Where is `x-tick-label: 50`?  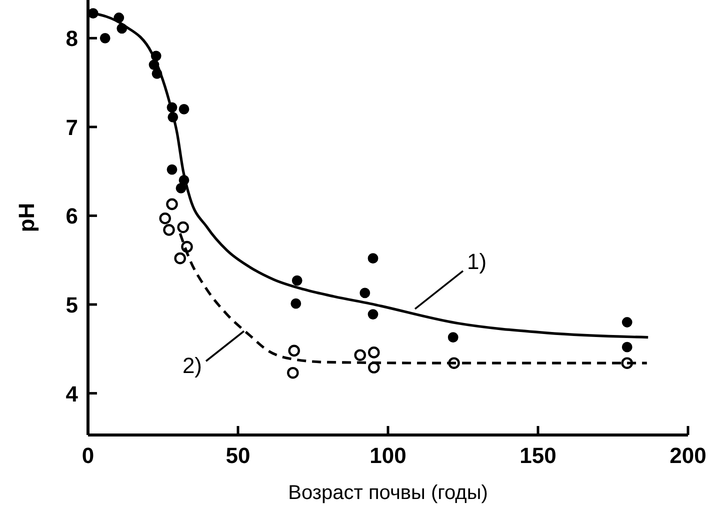 x-tick-label: 50 is located at coordinates (238, 455).